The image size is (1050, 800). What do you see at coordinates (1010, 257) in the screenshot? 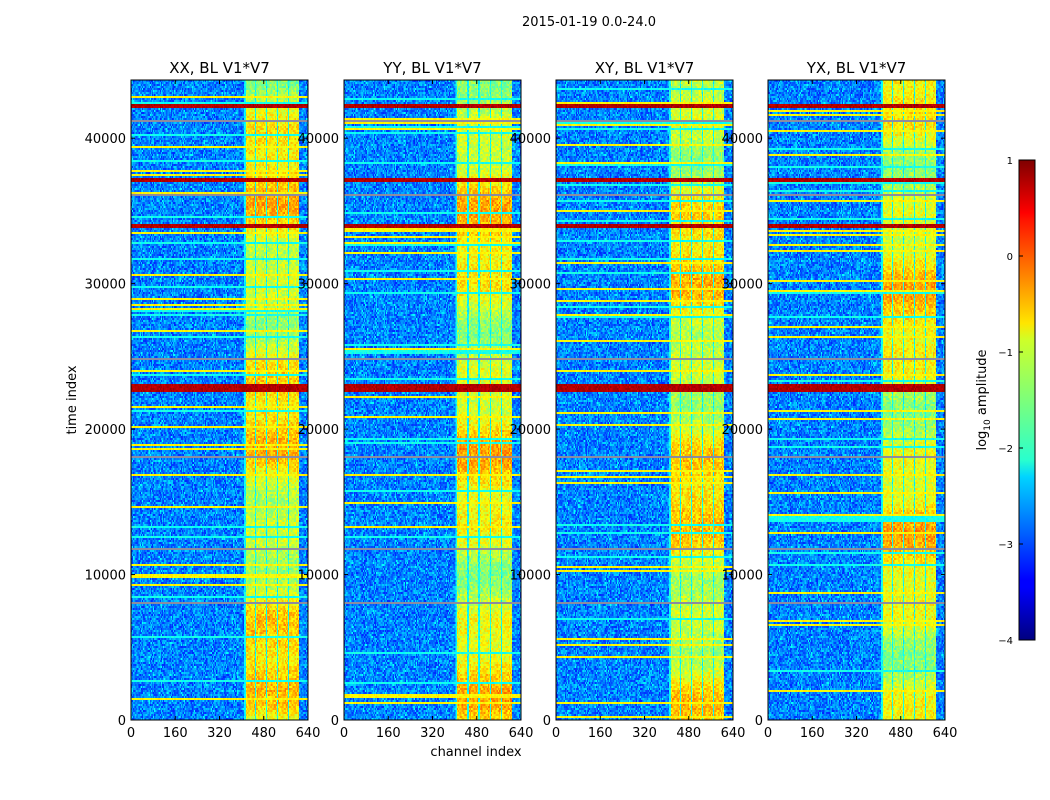
I see `colorbar-tick-label: 0` at bounding box center [1010, 257].